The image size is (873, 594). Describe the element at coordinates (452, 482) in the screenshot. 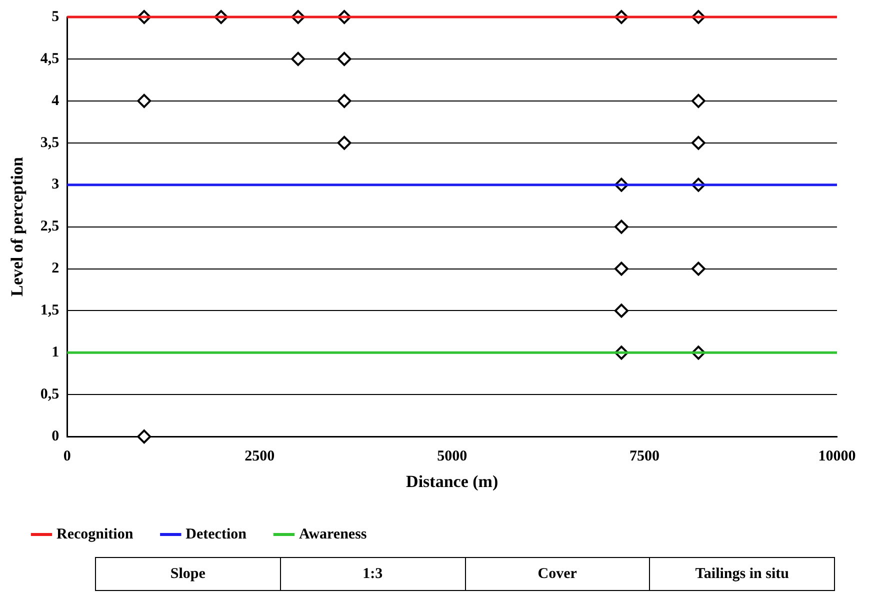

I see `x-axis-title: Distance (m)` at that location.